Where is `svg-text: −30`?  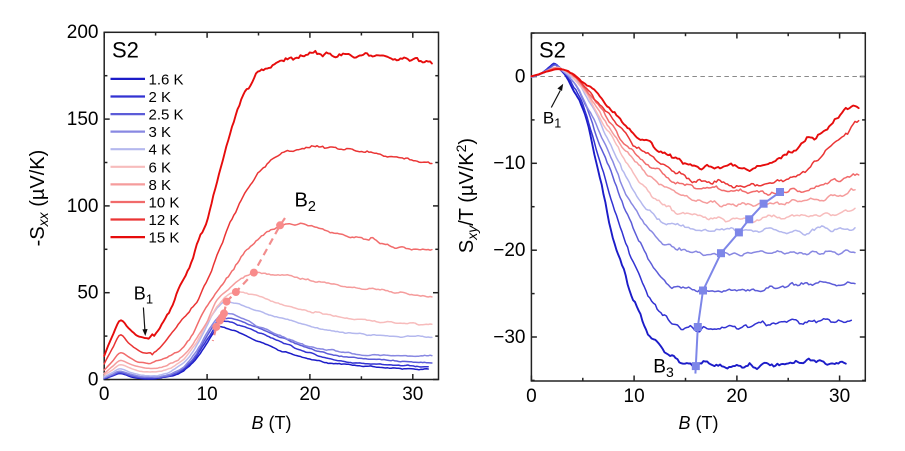 svg-text: −30 is located at coordinates (509, 337).